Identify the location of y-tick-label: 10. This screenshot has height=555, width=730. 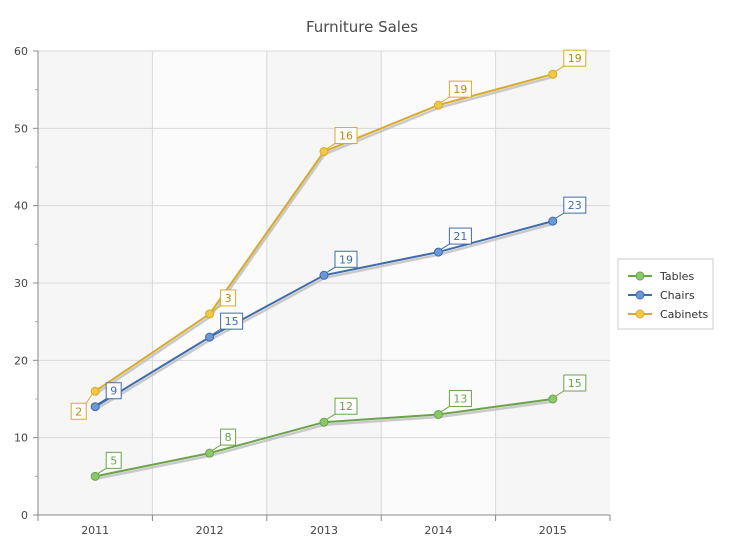
(21, 438).